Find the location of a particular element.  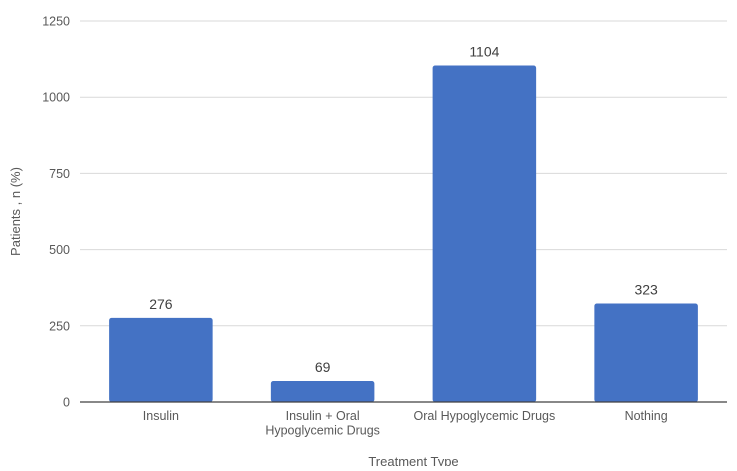

x-category-label: Oral Hypoglycemic Drugs is located at coordinates (485, 416).